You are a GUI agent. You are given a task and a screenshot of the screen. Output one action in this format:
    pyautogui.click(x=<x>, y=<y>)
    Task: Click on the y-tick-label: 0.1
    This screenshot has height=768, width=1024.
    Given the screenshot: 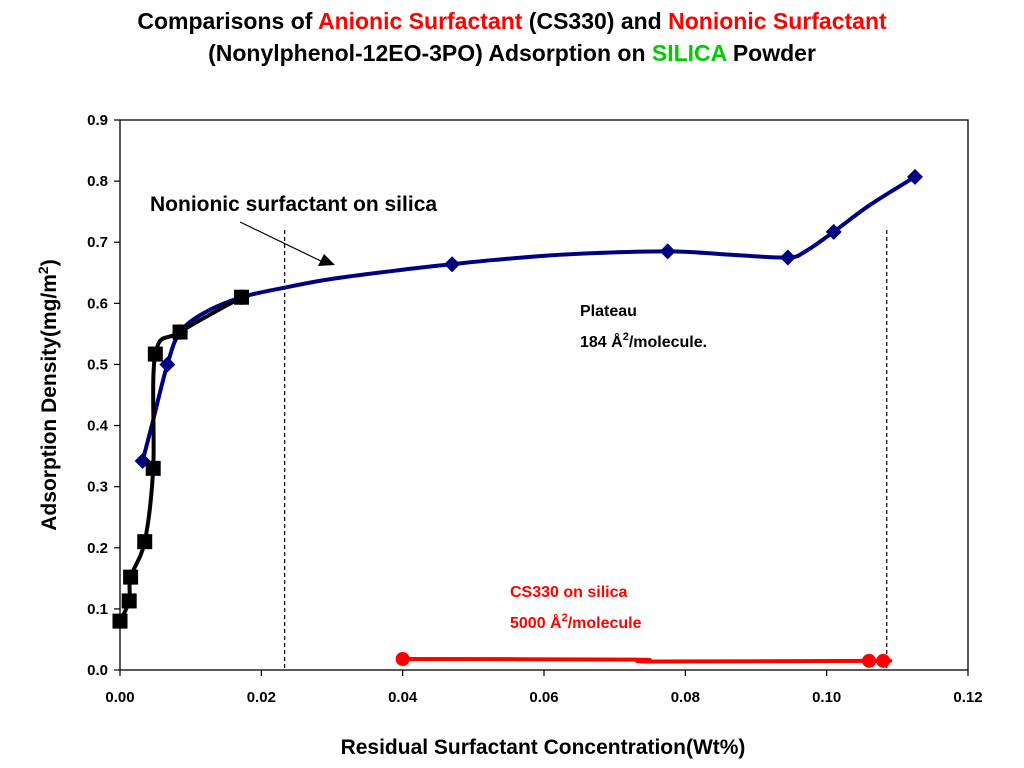 What is the action you would take?
    pyautogui.click(x=97, y=609)
    